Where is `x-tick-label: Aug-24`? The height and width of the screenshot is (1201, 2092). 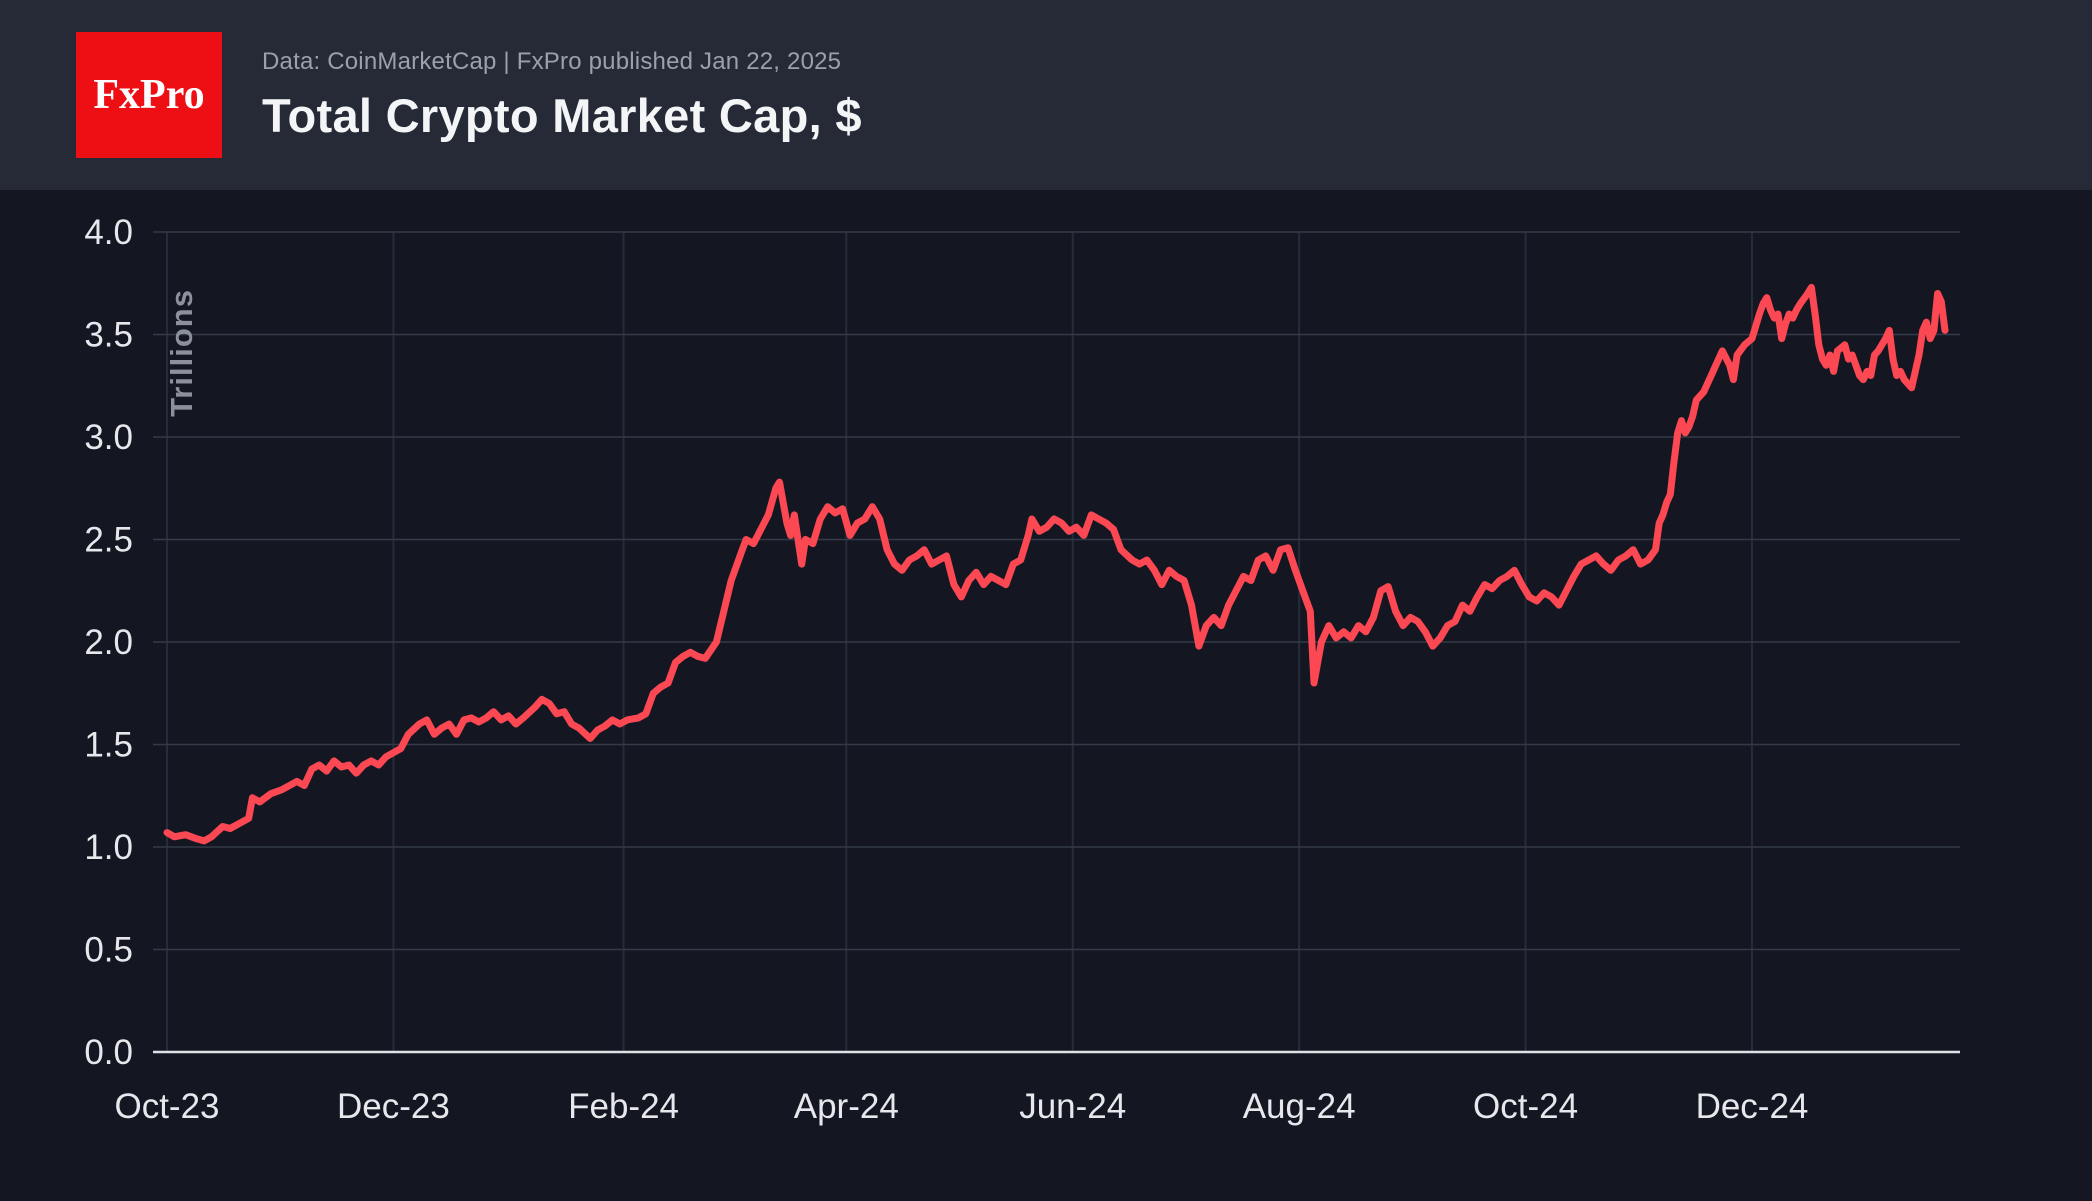
x-tick-label: Aug-24 is located at coordinates (1299, 1106).